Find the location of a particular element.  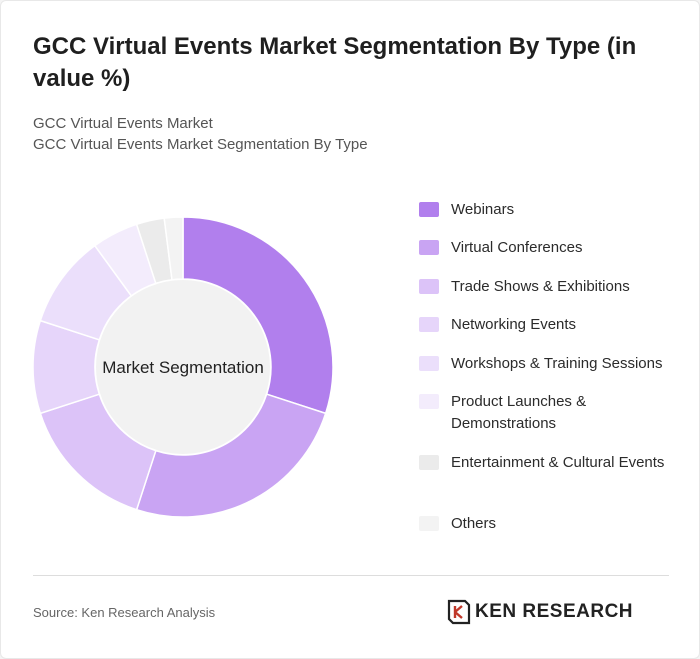

donut-center-label: Market Segmentation is located at coordinates (183, 367).